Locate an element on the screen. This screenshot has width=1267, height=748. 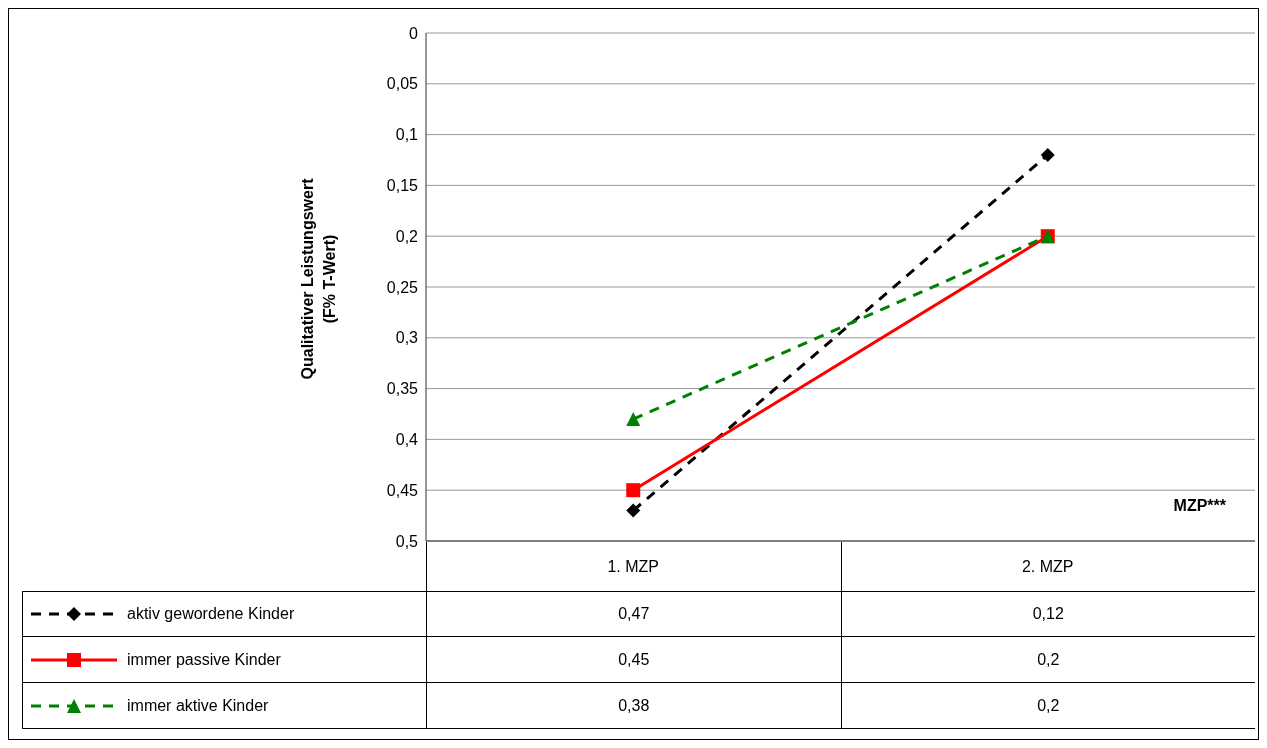
y-tick-label: 0,4 is located at coordinates (407, 440).